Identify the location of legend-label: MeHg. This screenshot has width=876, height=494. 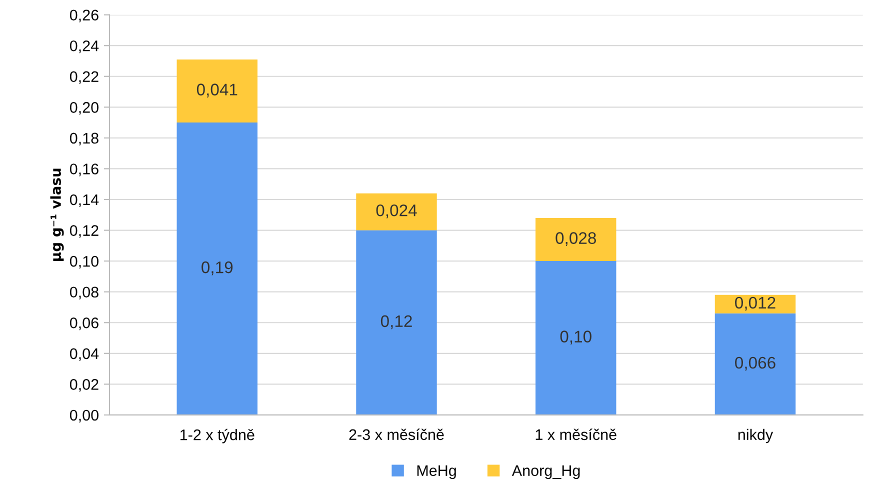
(436, 472).